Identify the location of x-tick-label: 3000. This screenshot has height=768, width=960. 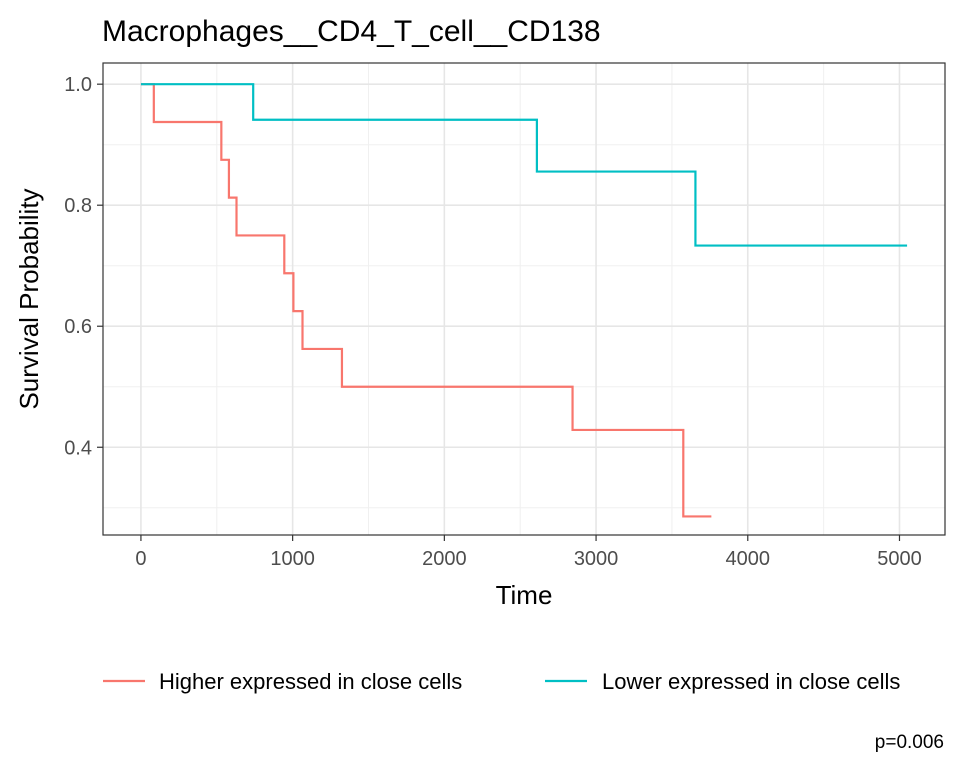
(596, 559).